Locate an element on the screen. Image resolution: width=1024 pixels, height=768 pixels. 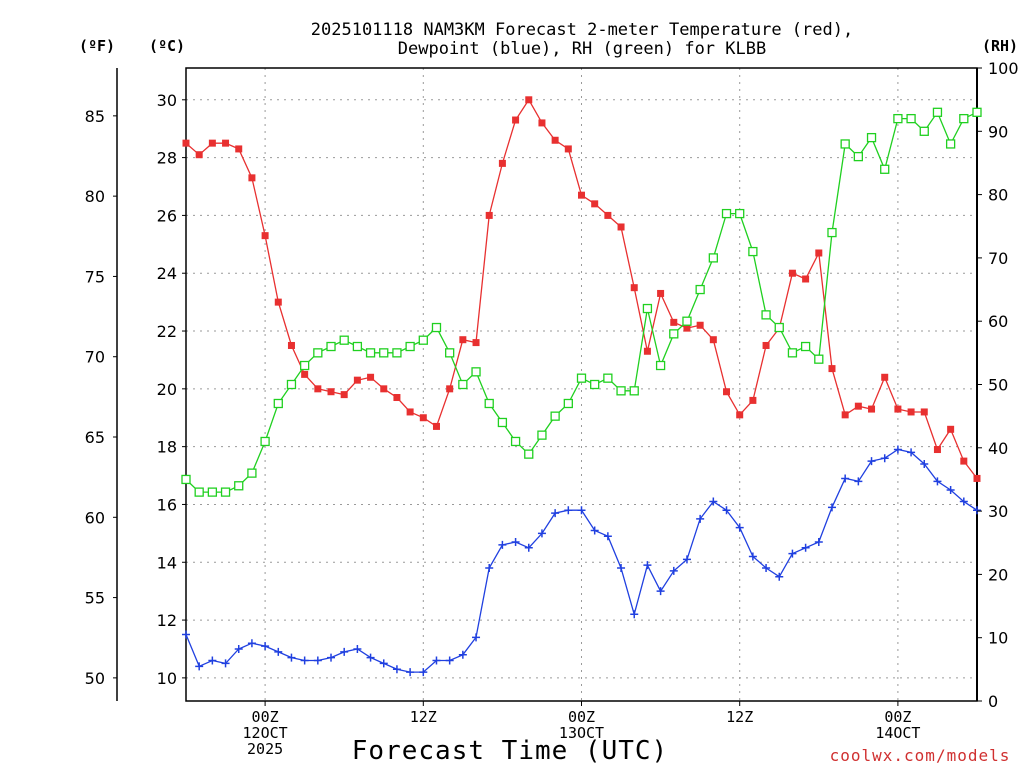
c-tick-label-12: 12 is located at coordinates (167, 620).